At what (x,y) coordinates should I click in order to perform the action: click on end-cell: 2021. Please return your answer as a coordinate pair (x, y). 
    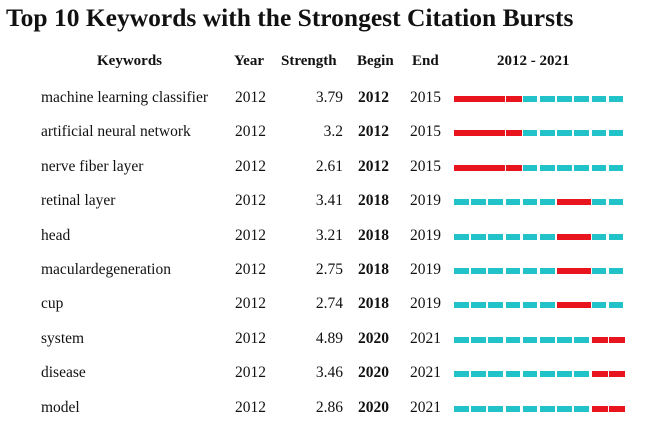
    Looking at the image, I should click on (425, 338).